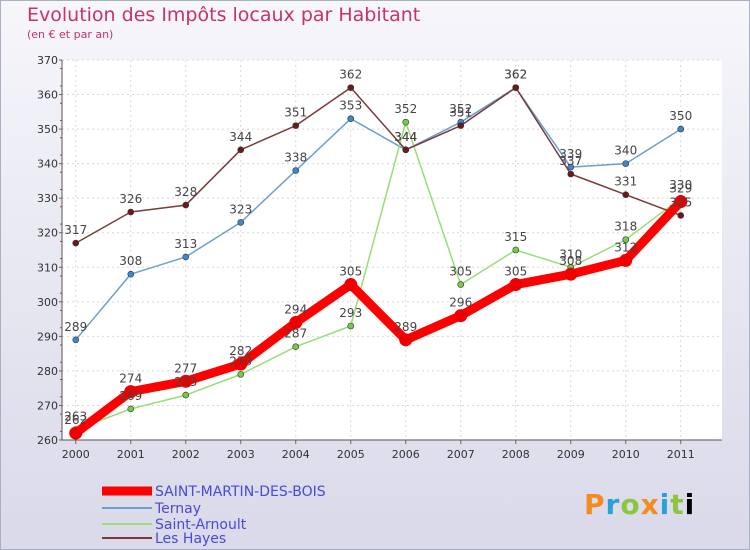 This screenshot has height=550, width=750. Describe the element at coordinates (680, 116) in the screenshot. I see `data-label: 350` at that location.